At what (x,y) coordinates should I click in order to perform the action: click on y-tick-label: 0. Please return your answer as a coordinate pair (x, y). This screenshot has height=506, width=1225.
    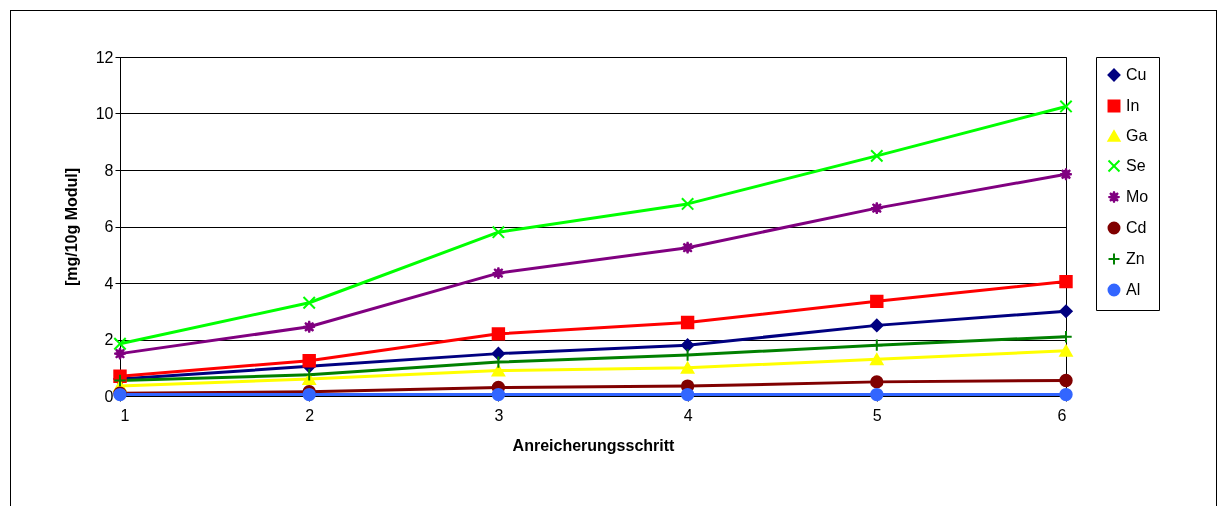
    Looking at the image, I should click on (109, 396).